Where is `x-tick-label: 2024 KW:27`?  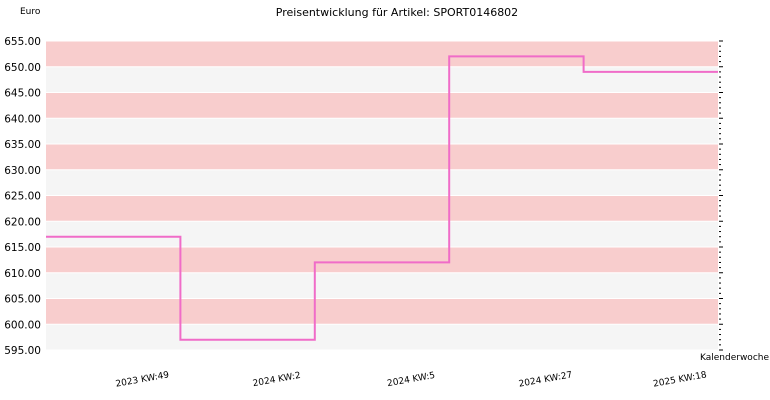 x-tick-label: 2024 KW:27 is located at coordinates (545, 379).